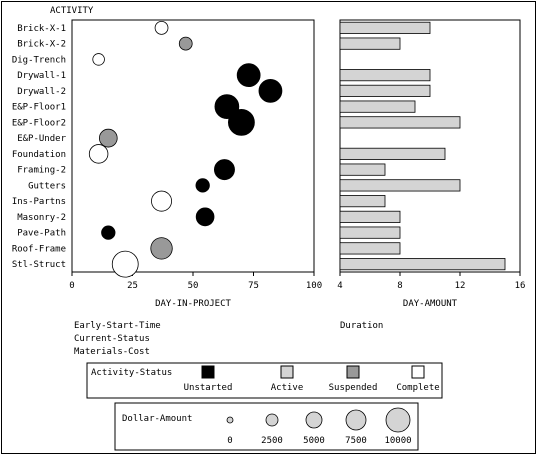 This screenshot has width=538, height=456. What do you see at coordinates (41, 171) in the screenshot?
I see `row-label: Framing-2` at bounding box center [41, 171].